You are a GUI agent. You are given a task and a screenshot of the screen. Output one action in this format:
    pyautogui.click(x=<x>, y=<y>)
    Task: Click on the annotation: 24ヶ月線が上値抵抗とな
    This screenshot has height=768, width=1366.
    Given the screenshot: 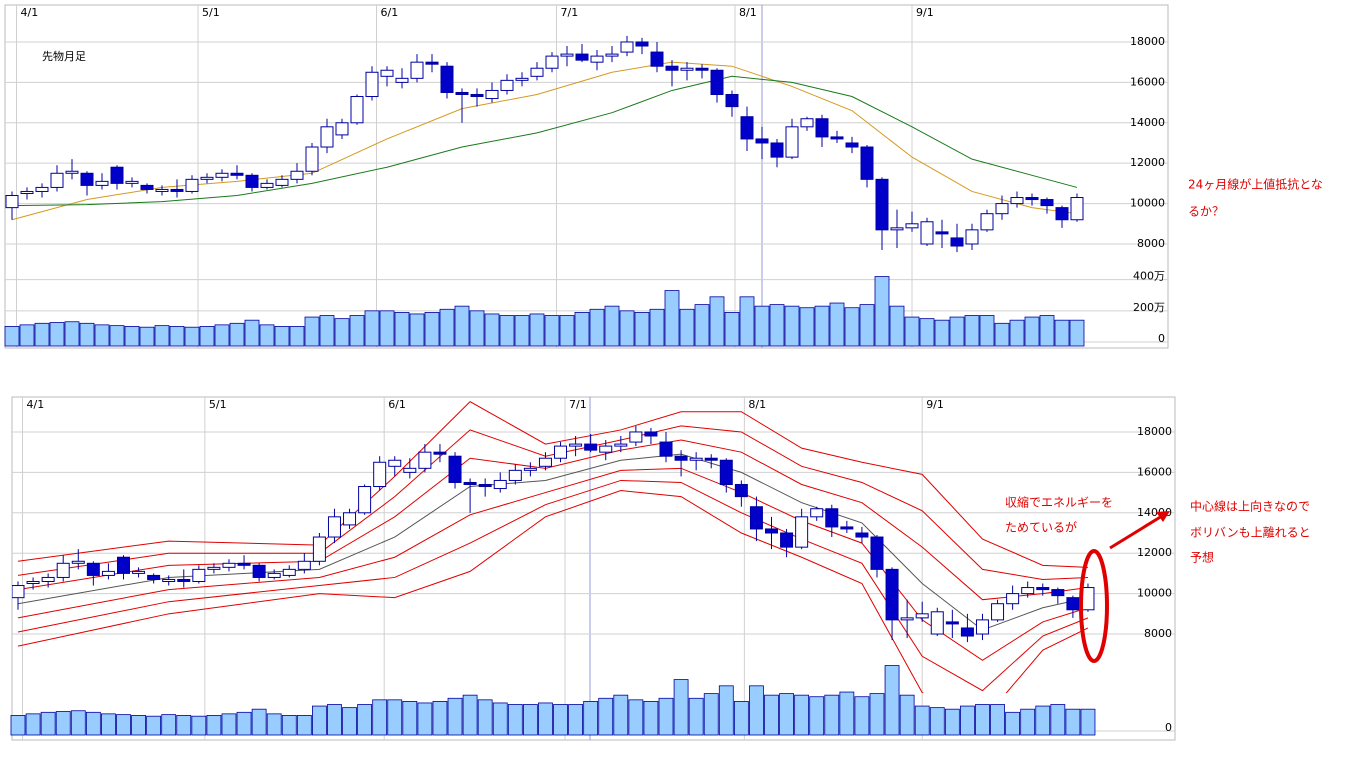 What is the action you would take?
    pyautogui.click(x=1255, y=184)
    